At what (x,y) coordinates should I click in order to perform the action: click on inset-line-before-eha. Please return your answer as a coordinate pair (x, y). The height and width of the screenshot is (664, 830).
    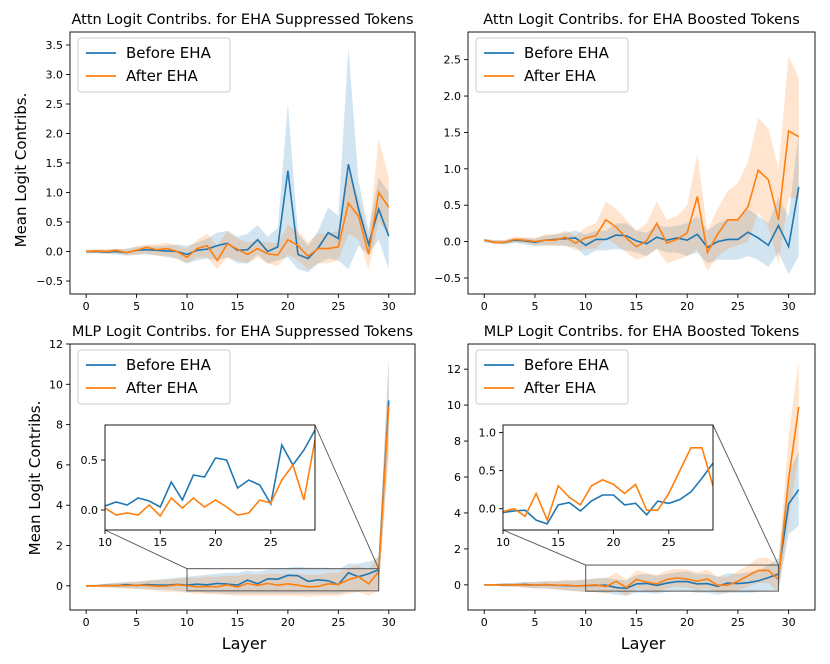
    Looking at the image, I should click on (210, 469).